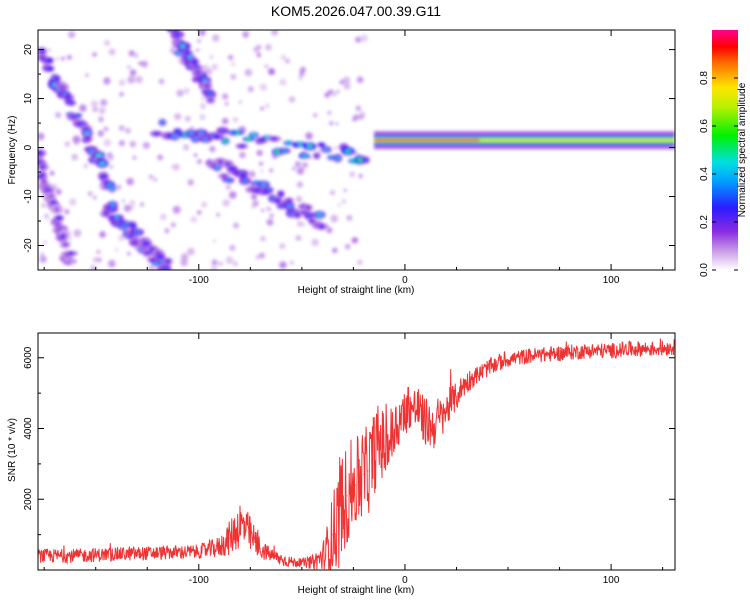  What do you see at coordinates (725, 150) in the screenshot?
I see `colorbar-gradient` at bounding box center [725, 150].